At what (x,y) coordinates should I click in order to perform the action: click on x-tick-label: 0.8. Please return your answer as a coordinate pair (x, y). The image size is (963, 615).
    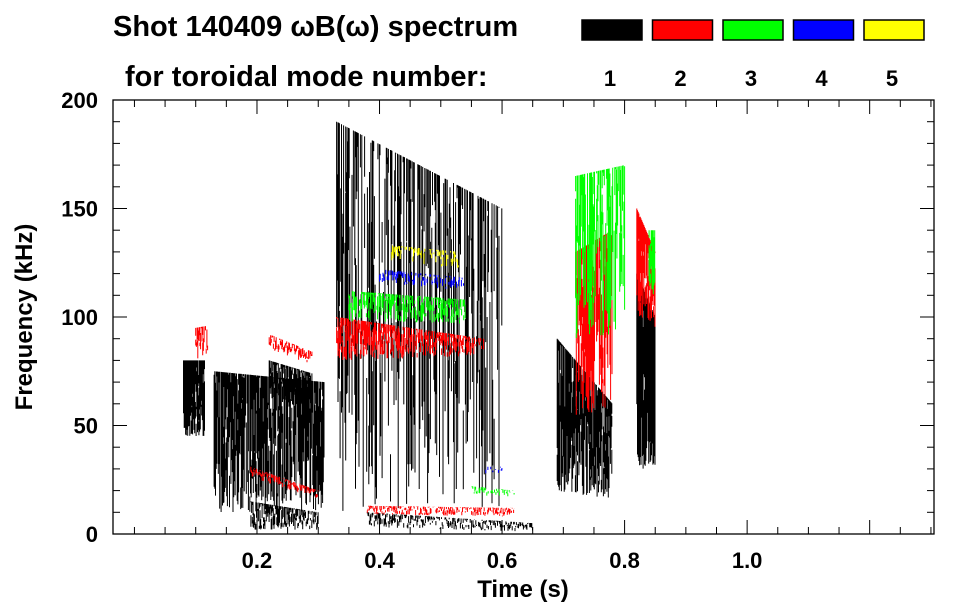
    Looking at the image, I should click on (624, 560).